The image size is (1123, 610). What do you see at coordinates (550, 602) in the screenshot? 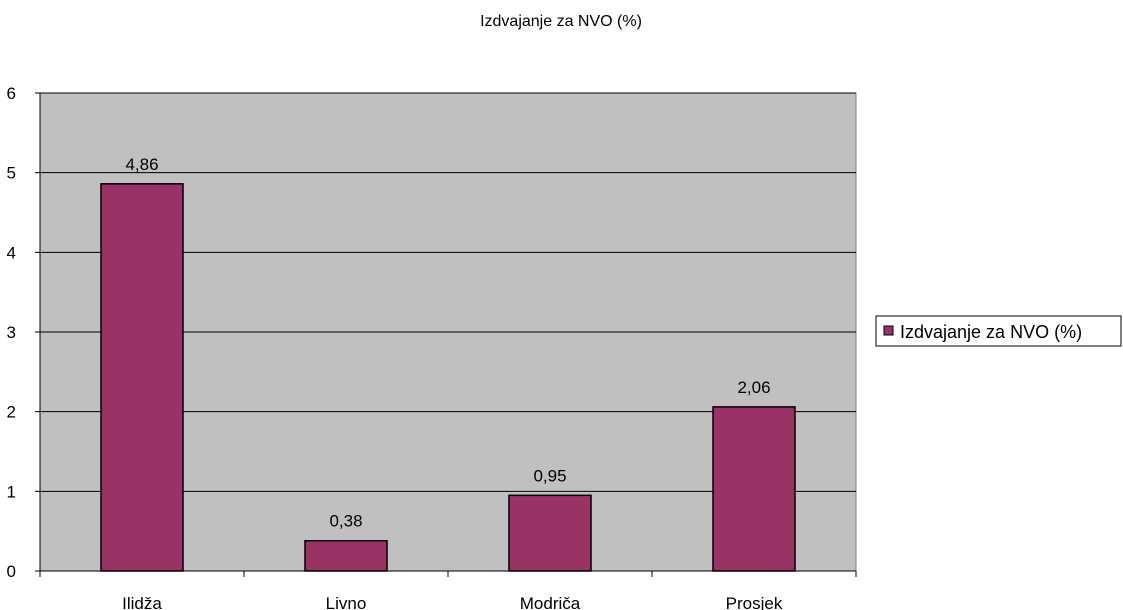
I see `x-category-label: Modriča` at bounding box center [550, 602].